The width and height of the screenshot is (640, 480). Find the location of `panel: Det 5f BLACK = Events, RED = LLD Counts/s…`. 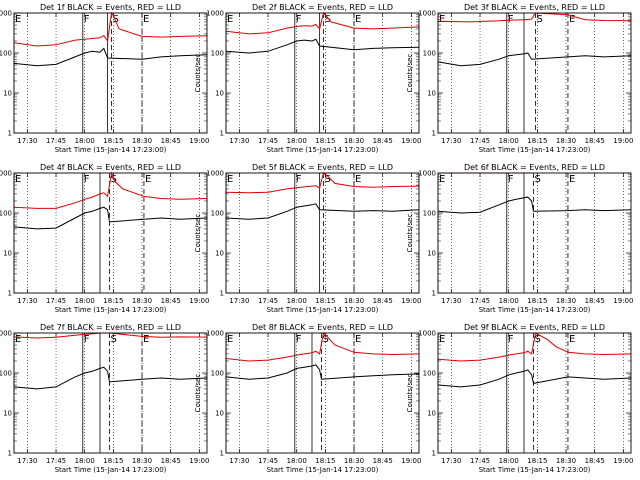

panel: Det 5f BLACK = Events, RED = LLD Counts/s… is located at coordinates (307, 238).